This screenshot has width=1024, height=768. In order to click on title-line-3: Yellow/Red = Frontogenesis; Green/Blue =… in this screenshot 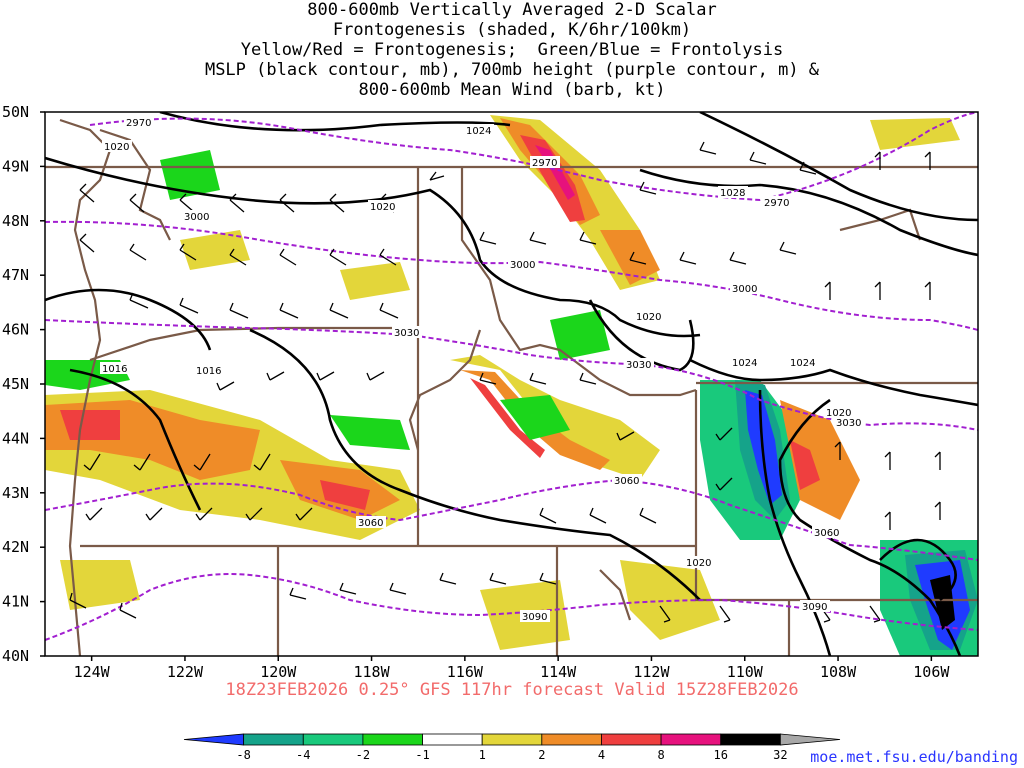, I will do `click(512, 50)`.